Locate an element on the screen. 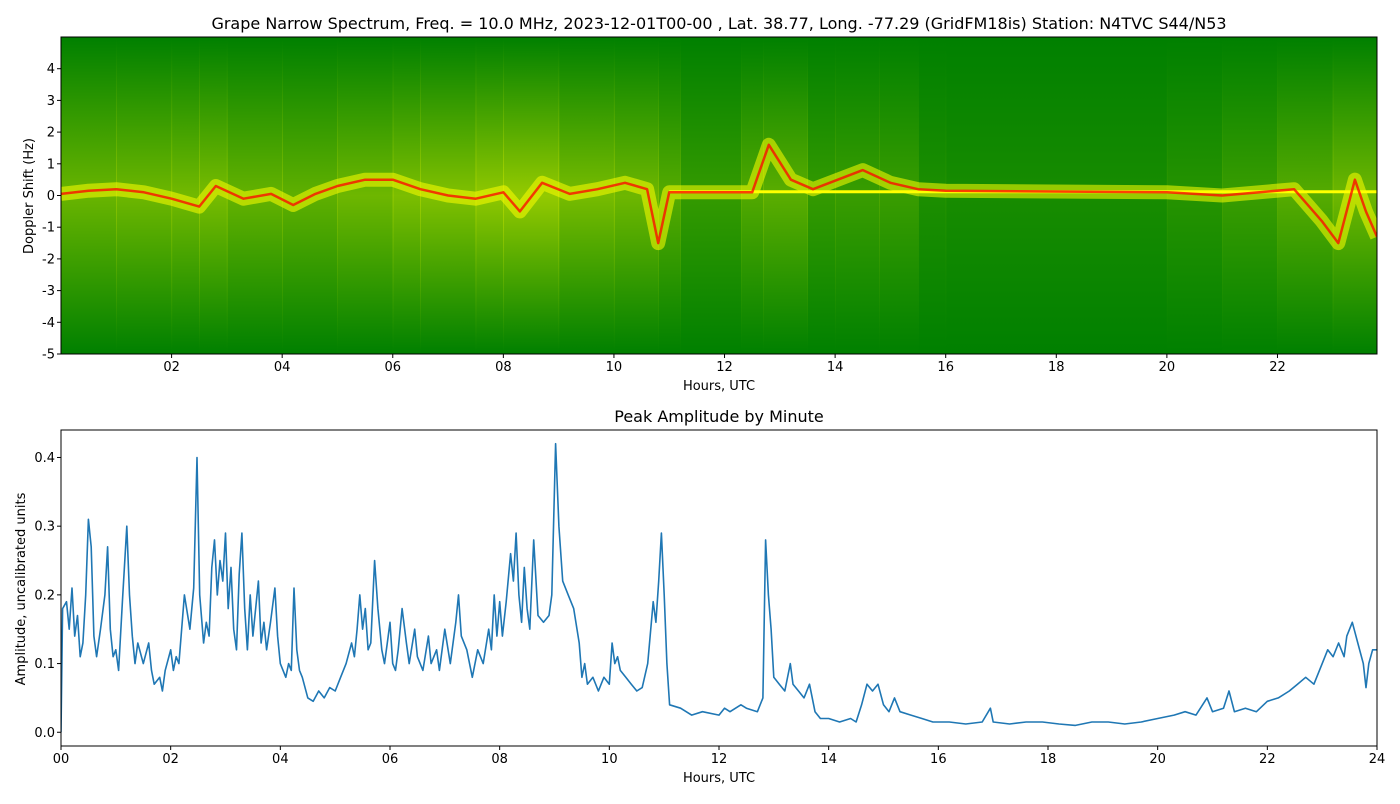  amplitude-x-tick-label: 14 is located at coordinates (828, 759).